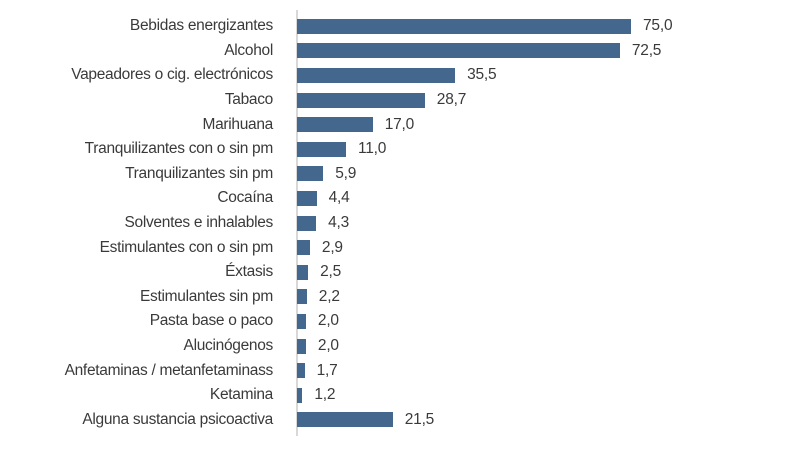 The width and height of the screenshot is (790, 456). I want to click on value-label: 2,2, so click(329, 296).